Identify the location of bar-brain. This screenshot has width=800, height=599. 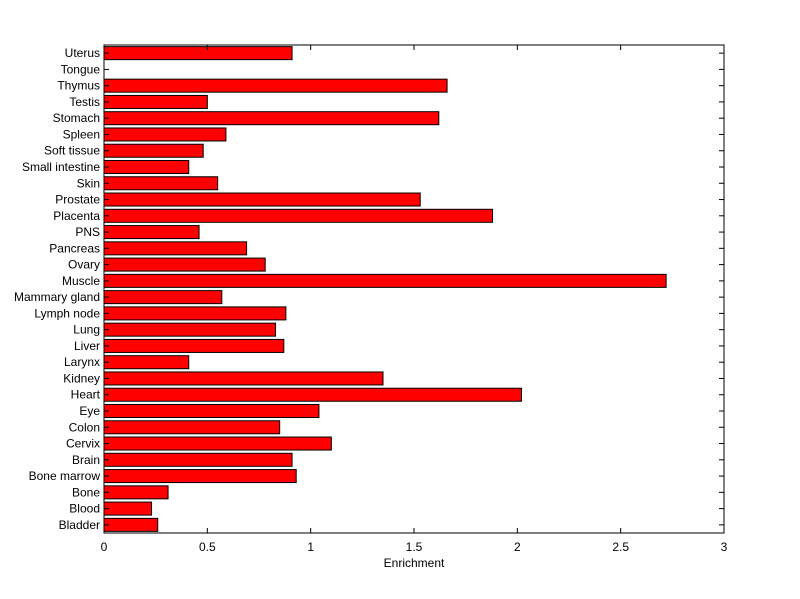
(198, 459).